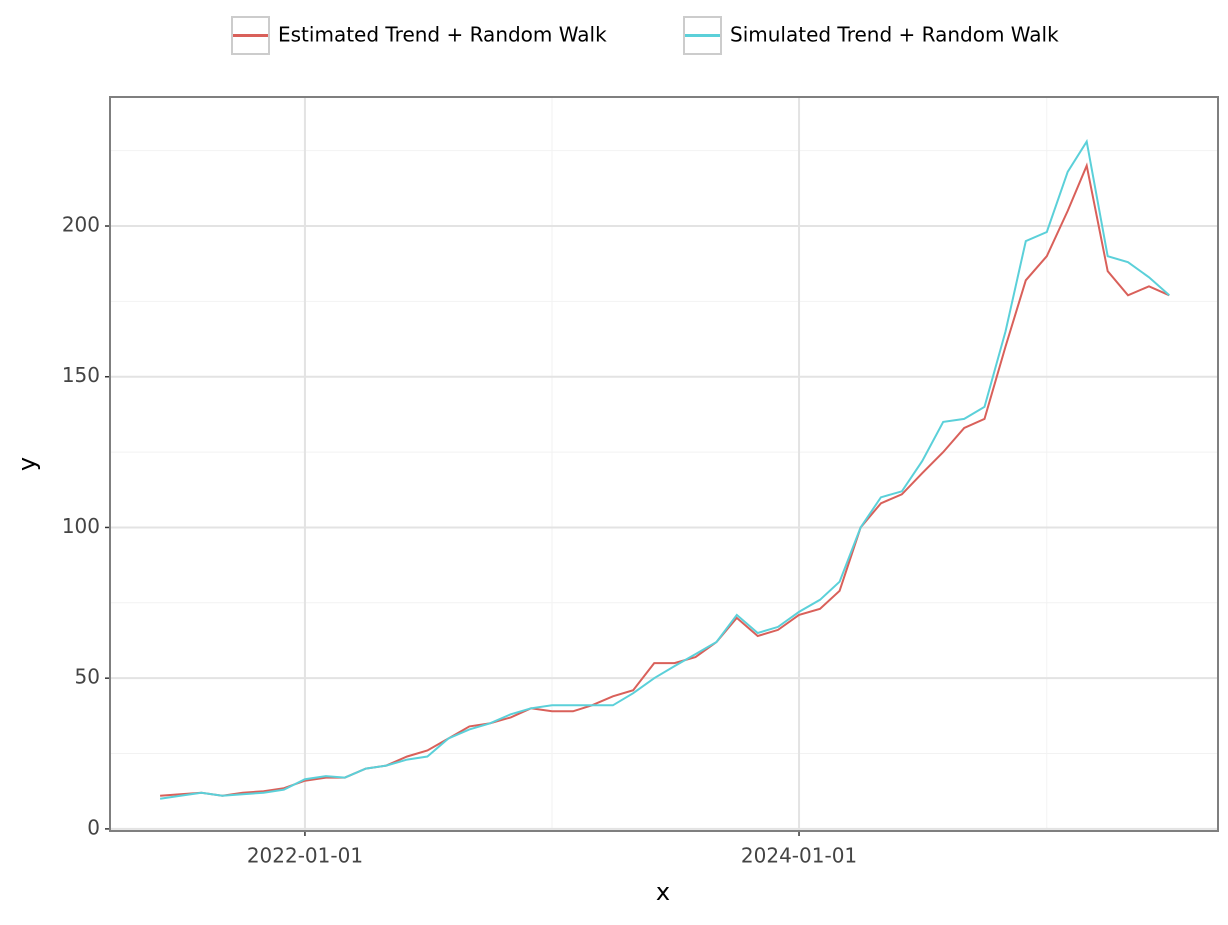 The height and width of the screenshot is (925, 1228). What do you see at coordinates (305, 856) in the screenshot?
I see `x-tick-label: 2022-01-01` at bounding box center [305, 856].